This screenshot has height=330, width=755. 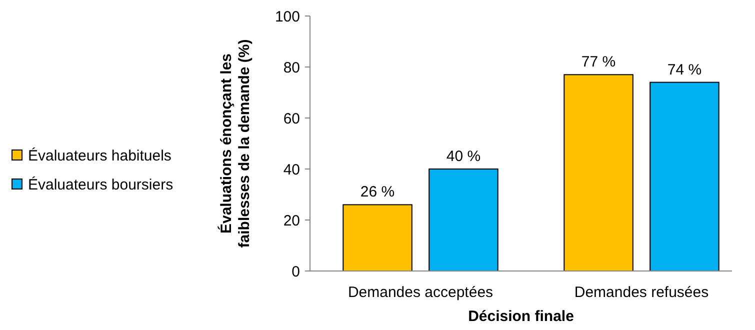 I want to click on data-label: 26 %, so click(x=377, y=192).